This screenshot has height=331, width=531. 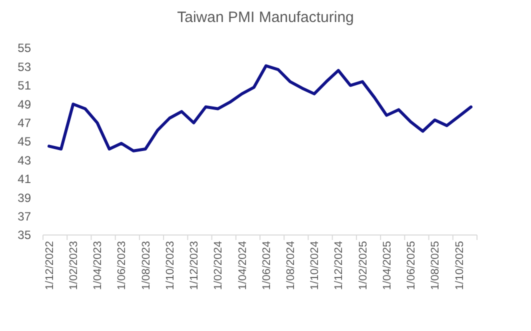 I want to click on x-tick-label: 1/08/2024, so click(x=290, y=265).